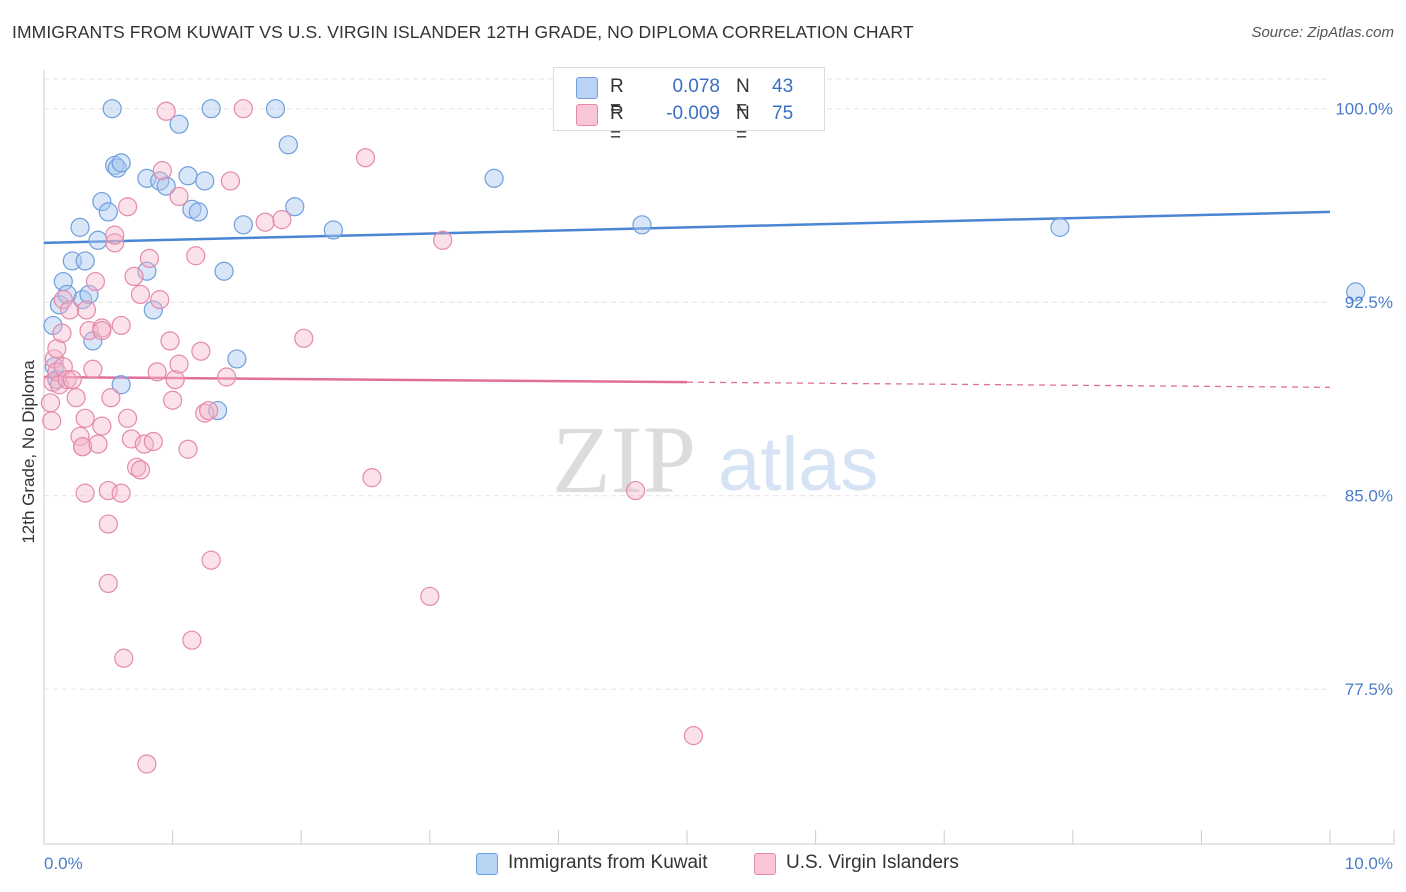 Image resolution: width=1406 pixels, height=892 pixels. I want to click on y-tick-label: 100.0%, so click(1364, 109).